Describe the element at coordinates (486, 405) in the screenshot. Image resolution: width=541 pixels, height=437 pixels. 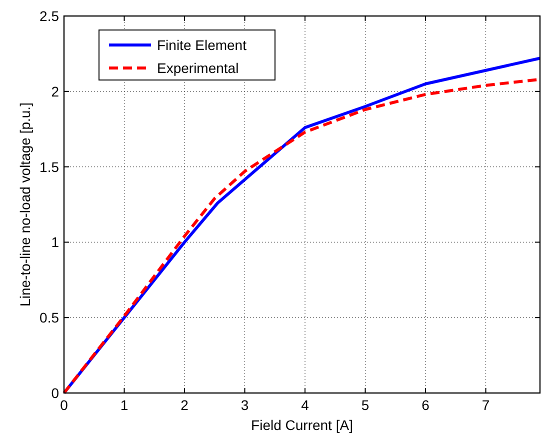
I see `x-tick-label: 7` at that location.